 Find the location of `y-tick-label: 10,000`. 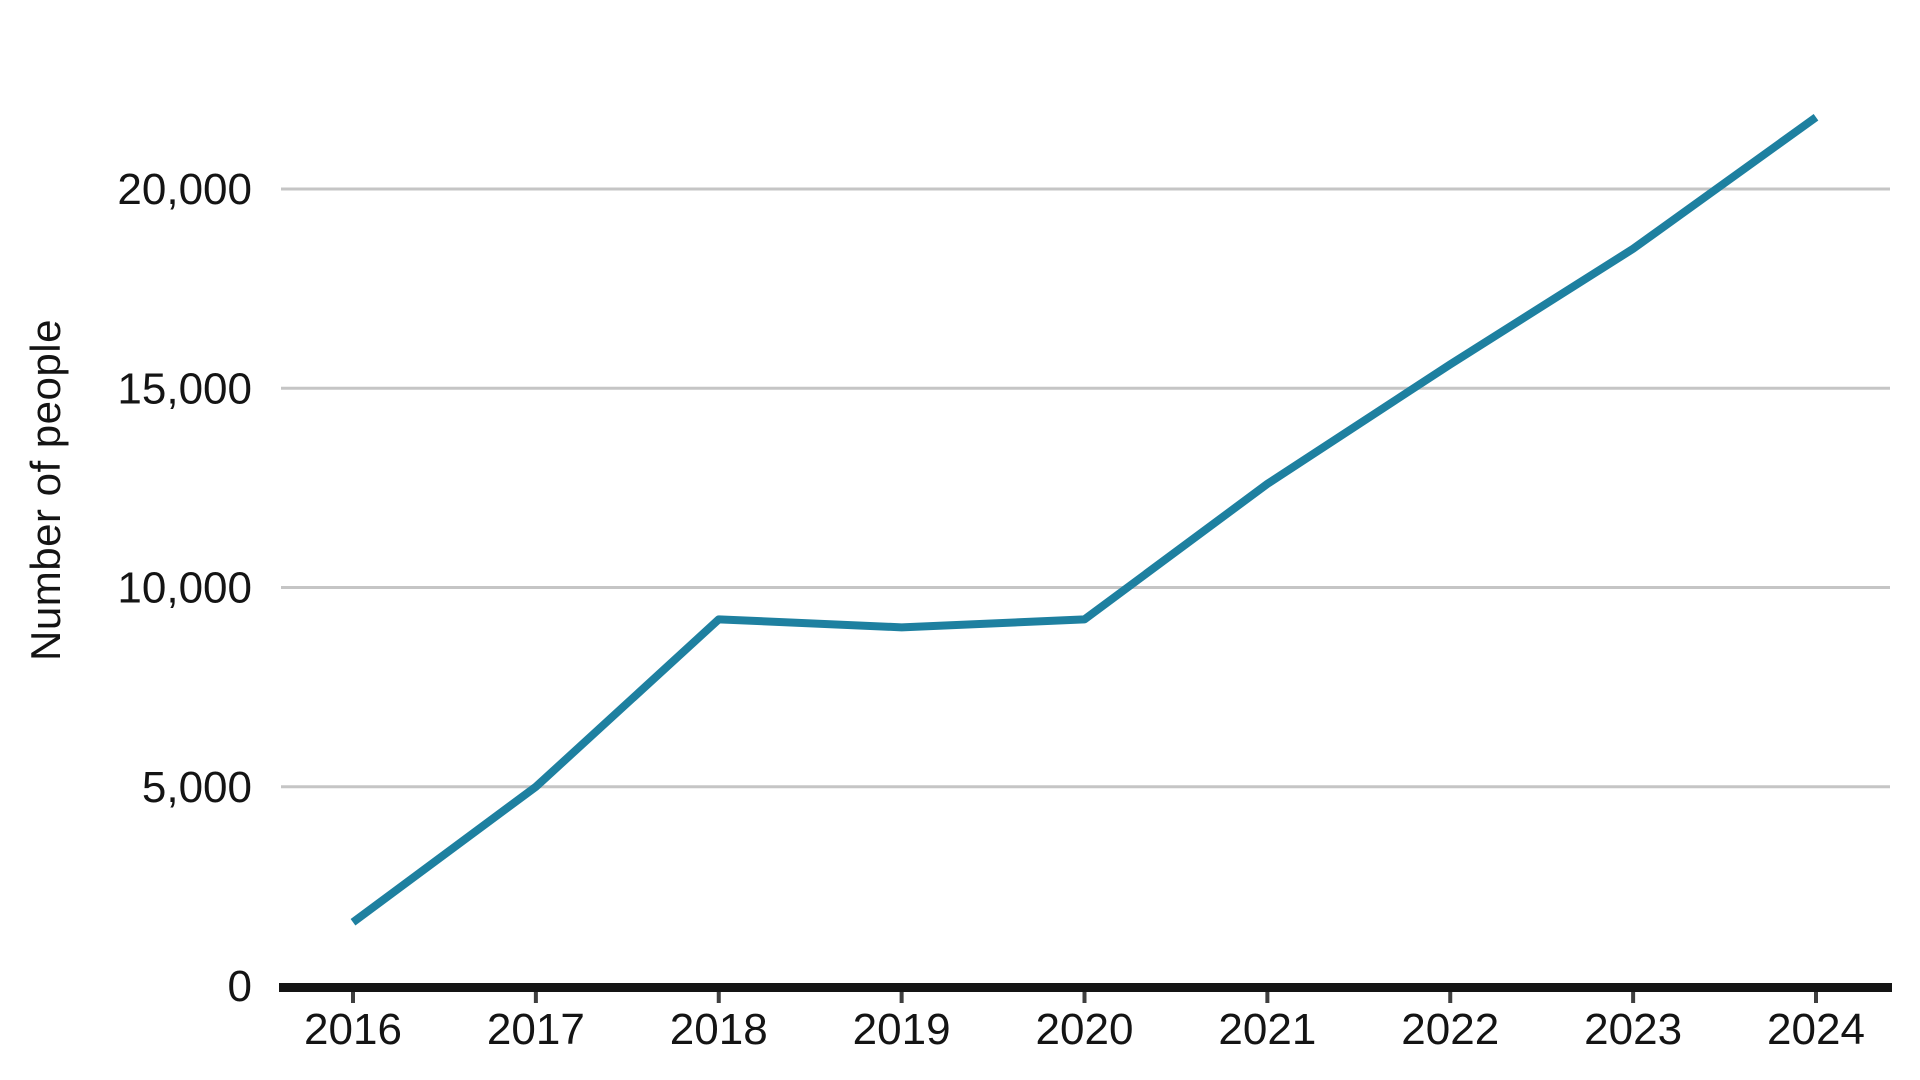

y-tick-label: 10,000 is located at coordinates (184, 588).